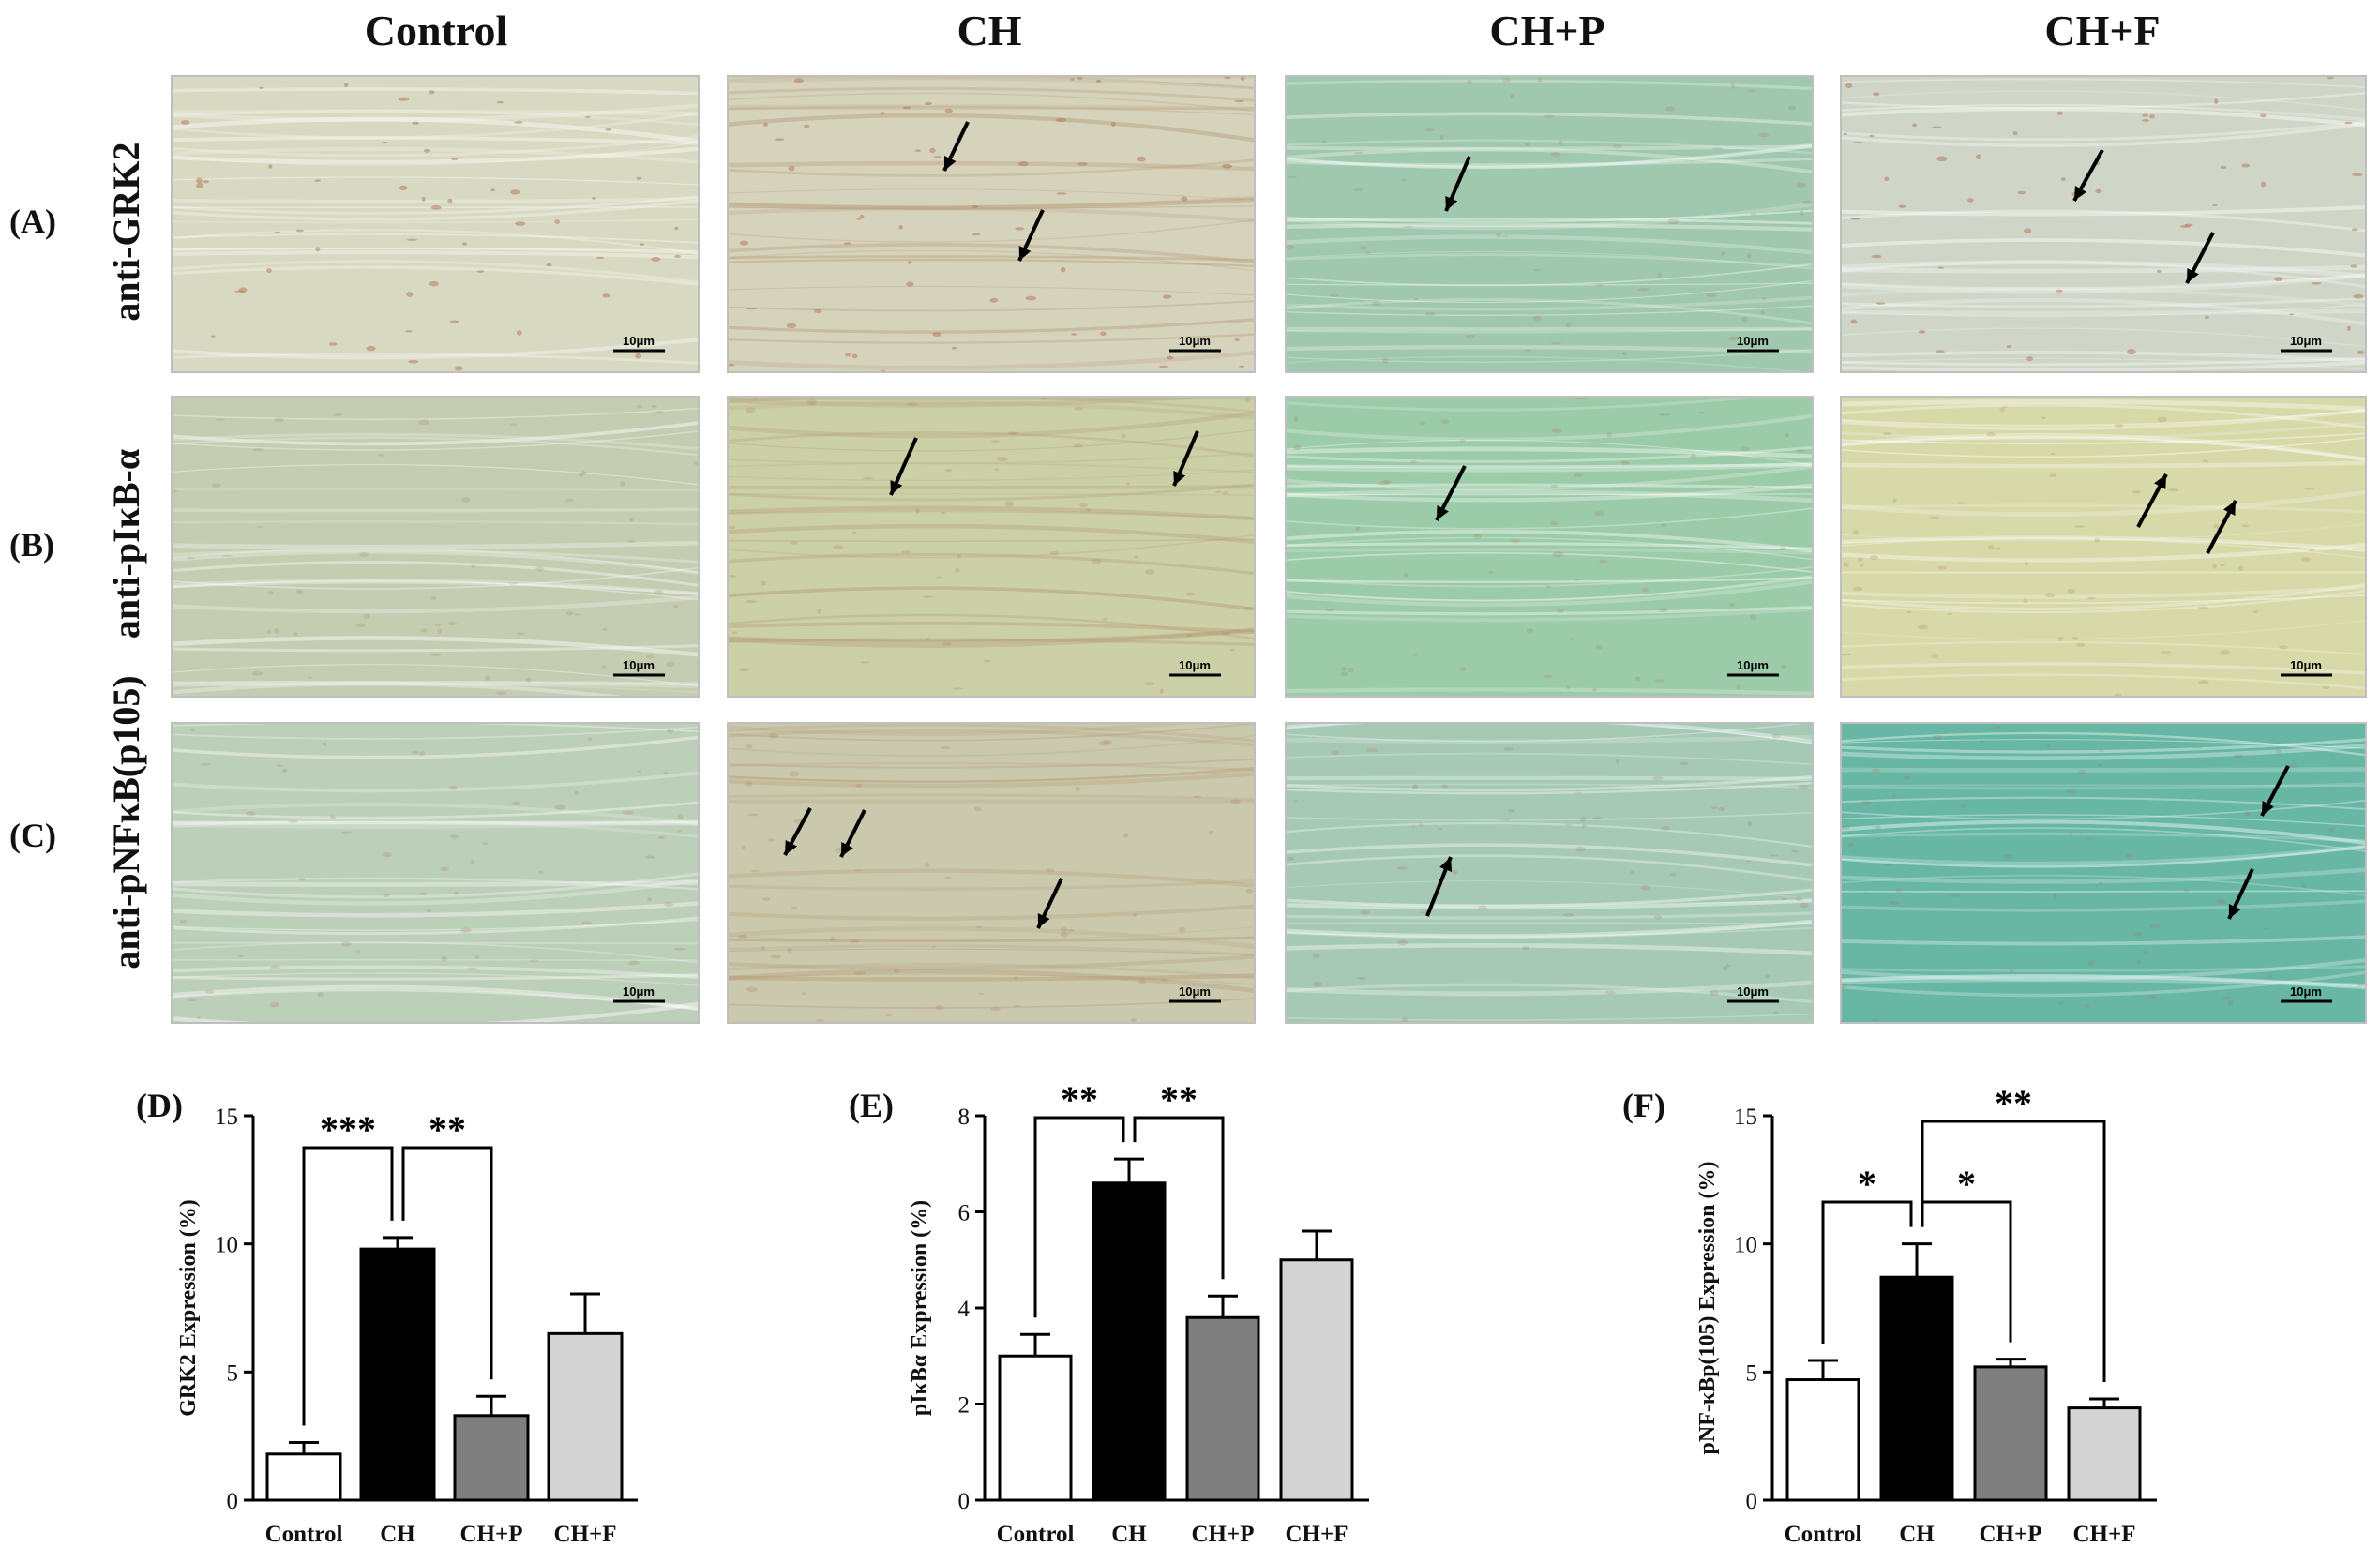 This screenshot has height=1563, width=2380. What do you see at coordinates (920, 1308) in the screenshot?
I see `y-axis-label: pIκBα Expression (%)` at bounding box center [920, 1308].